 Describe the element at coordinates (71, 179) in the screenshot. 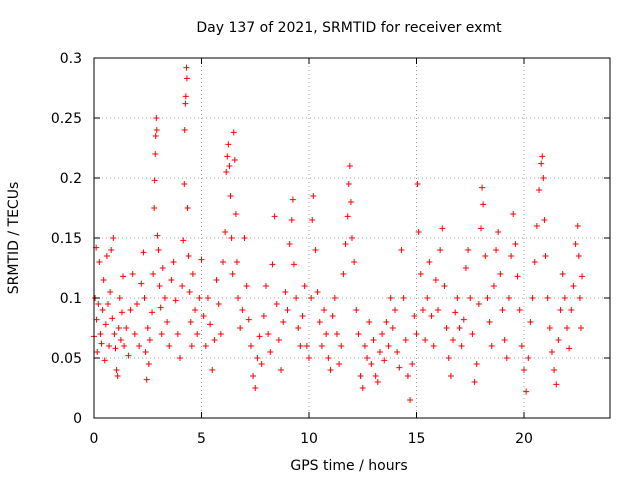

I see `y-tick-label: 0.2` at that location.